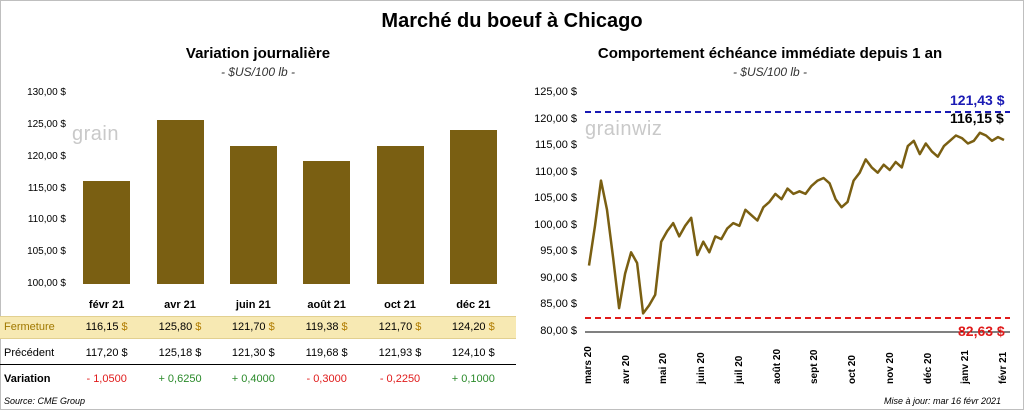 The width and height of the screenshot is (1024, 410). I want to click on right-x-tick-label: avr 20, so click(626, 369).